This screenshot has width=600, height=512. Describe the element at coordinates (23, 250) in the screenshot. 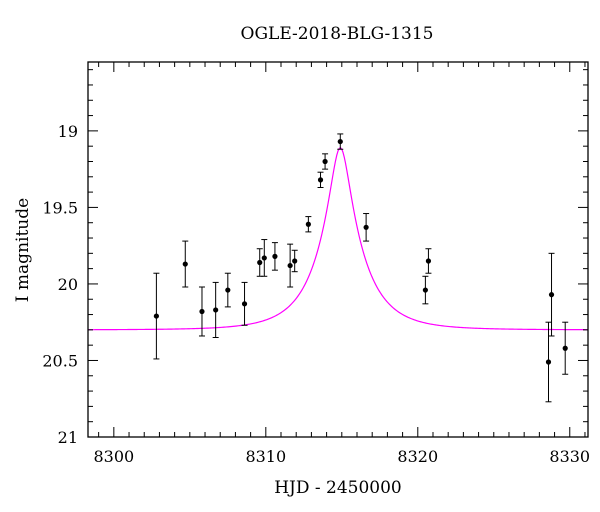

I see `y-axis-label: I magnitude` at that location.